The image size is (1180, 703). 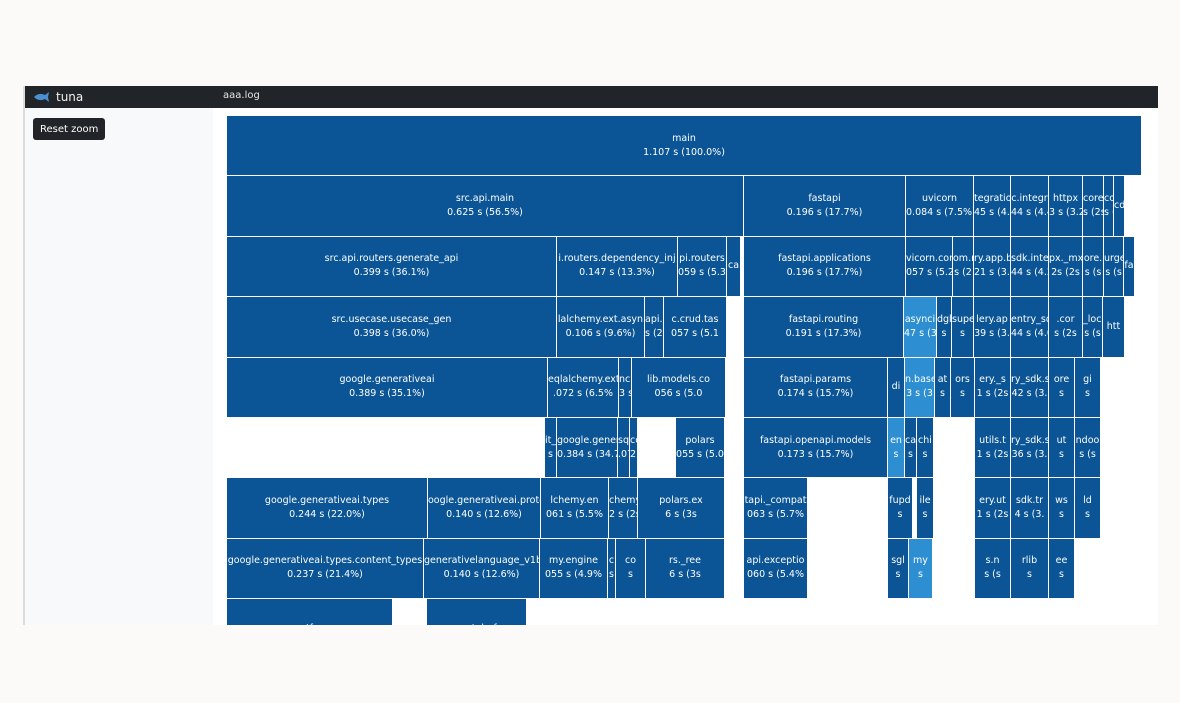 I want to click on flame-block: ry_sdk.sc 42 s (3., so click(x=1030, y=387).